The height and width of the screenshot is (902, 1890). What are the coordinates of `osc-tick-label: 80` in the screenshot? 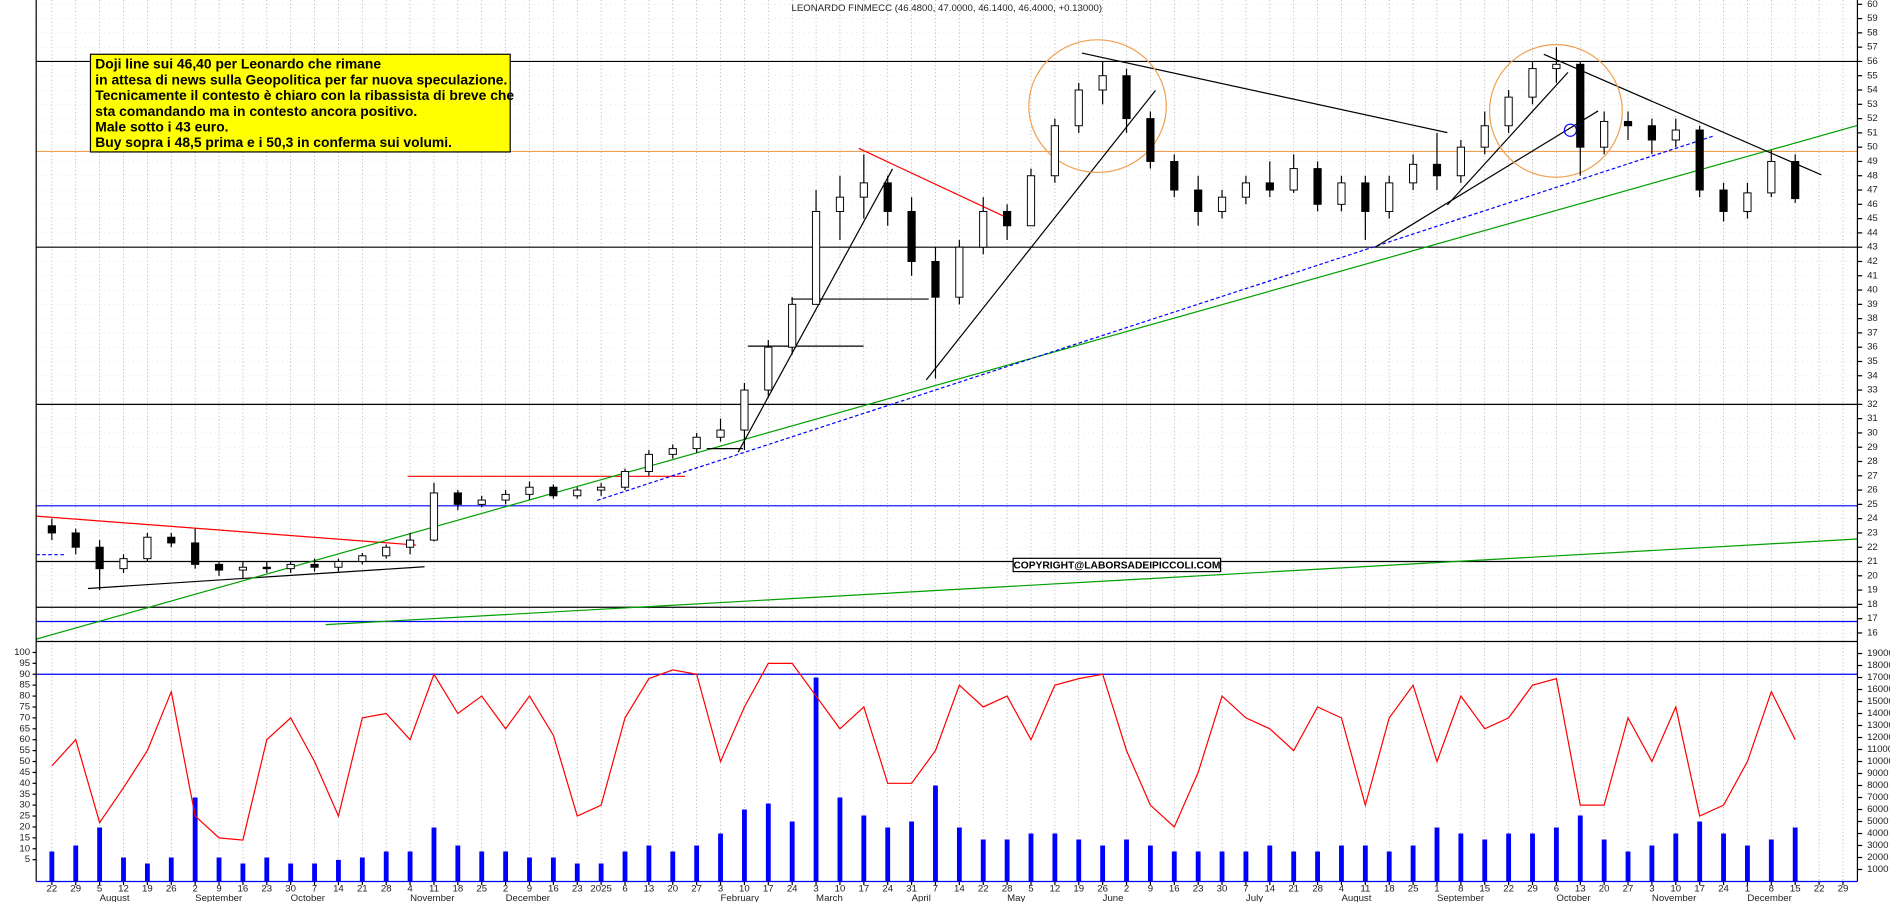 It's located at (24, 696).